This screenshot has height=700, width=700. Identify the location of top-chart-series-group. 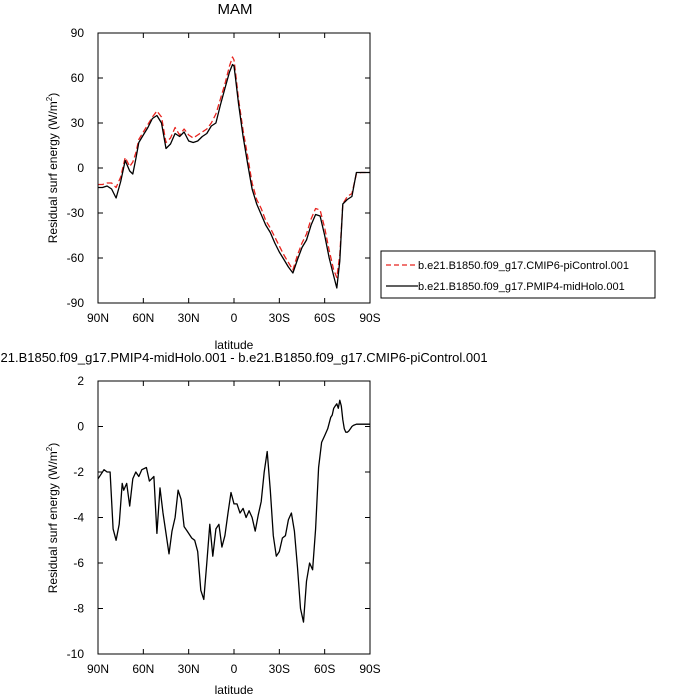
(234, 172).